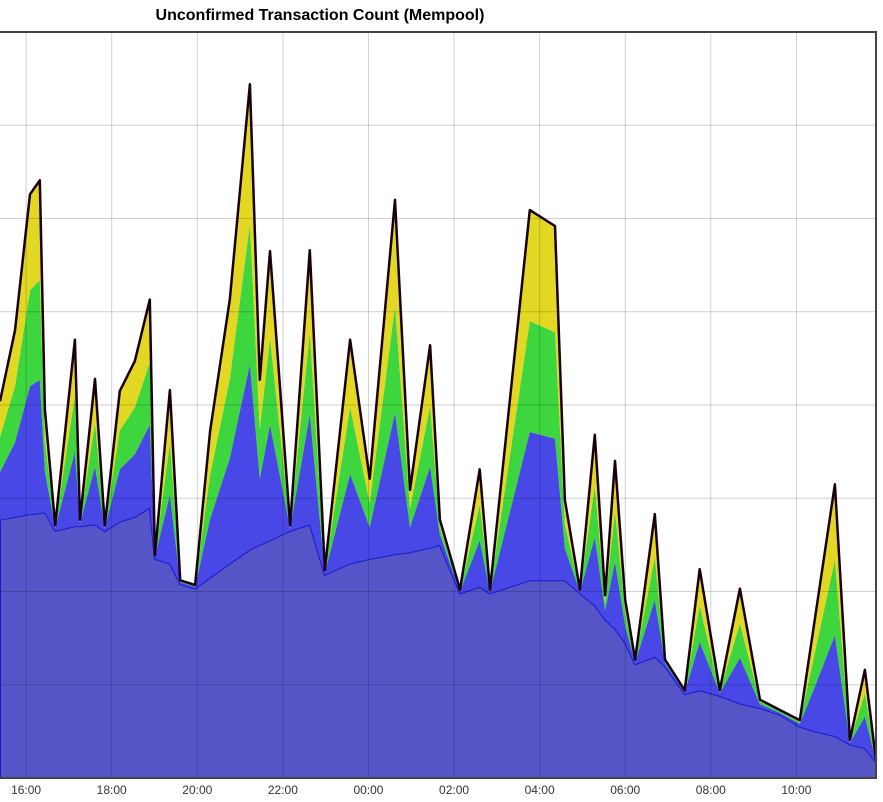  Describe the element at coordinates (540, 790) in the screenshot. I see `x-tick-label: 04:00` at that location.